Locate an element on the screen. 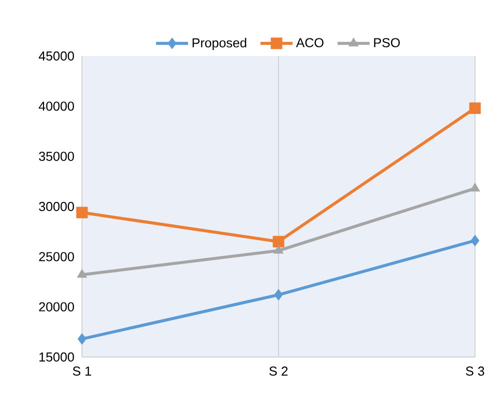  legend-label: ACO is located at coordinates (310, 43).